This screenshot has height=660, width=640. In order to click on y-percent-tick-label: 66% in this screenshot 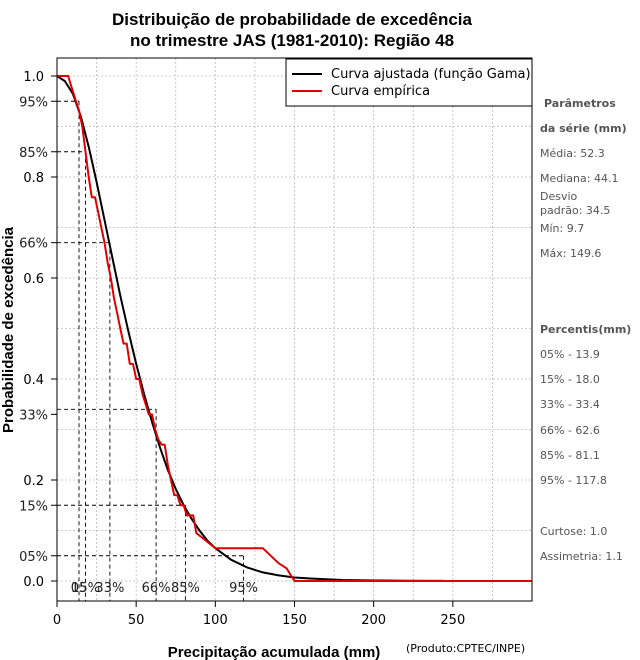, I will do `click(33, 244)`.